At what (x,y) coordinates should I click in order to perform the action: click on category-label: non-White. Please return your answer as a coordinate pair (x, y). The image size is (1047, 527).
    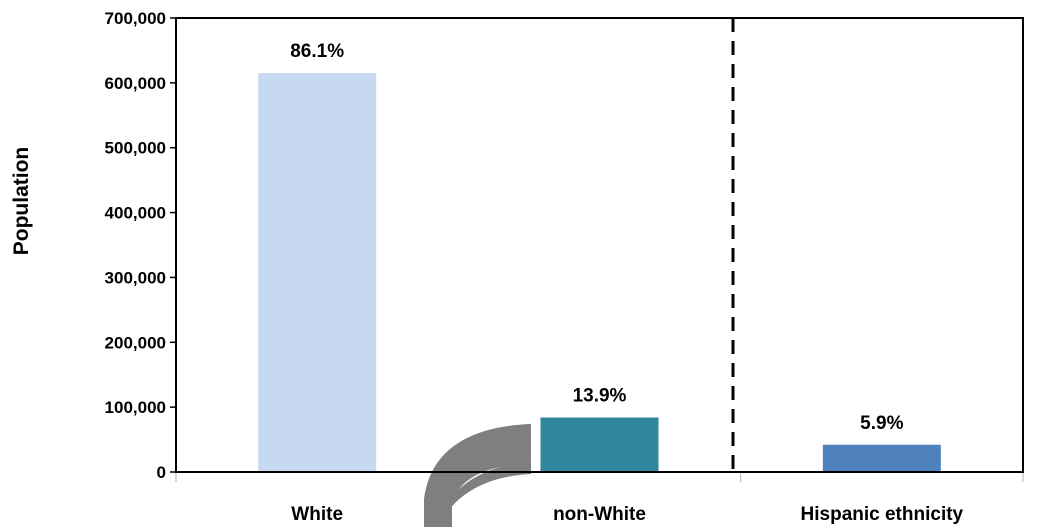
    Looking at the image, I should click on (599, 514).